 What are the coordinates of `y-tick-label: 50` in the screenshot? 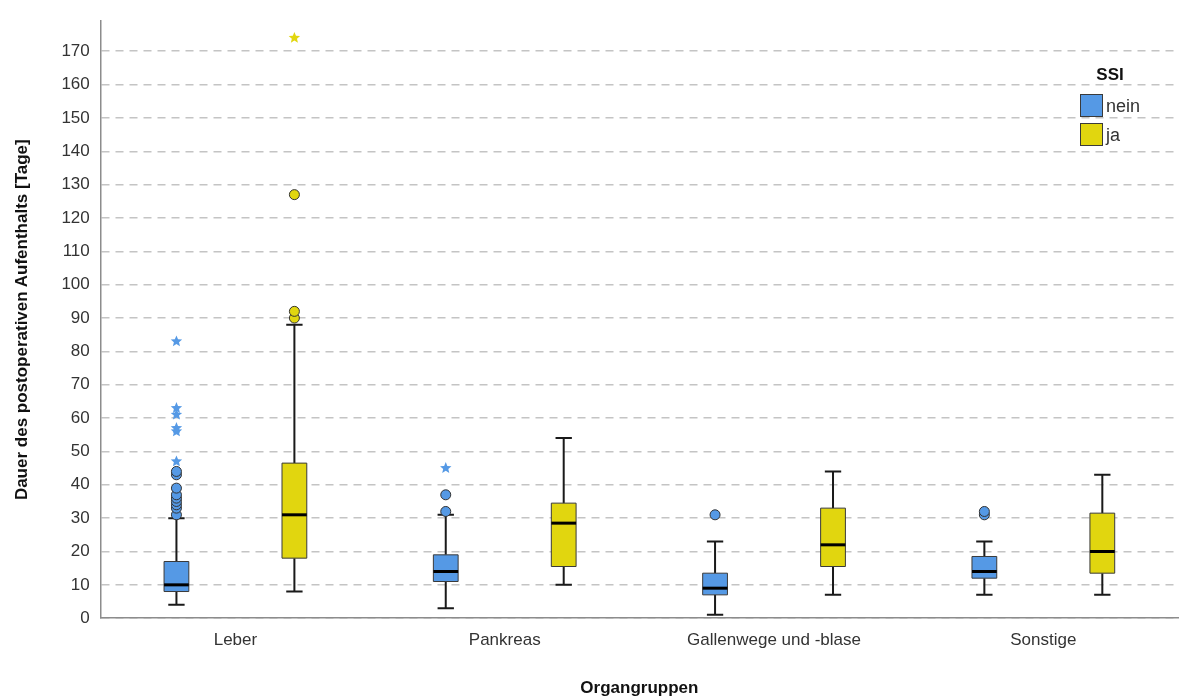 It's located at (80, 451).